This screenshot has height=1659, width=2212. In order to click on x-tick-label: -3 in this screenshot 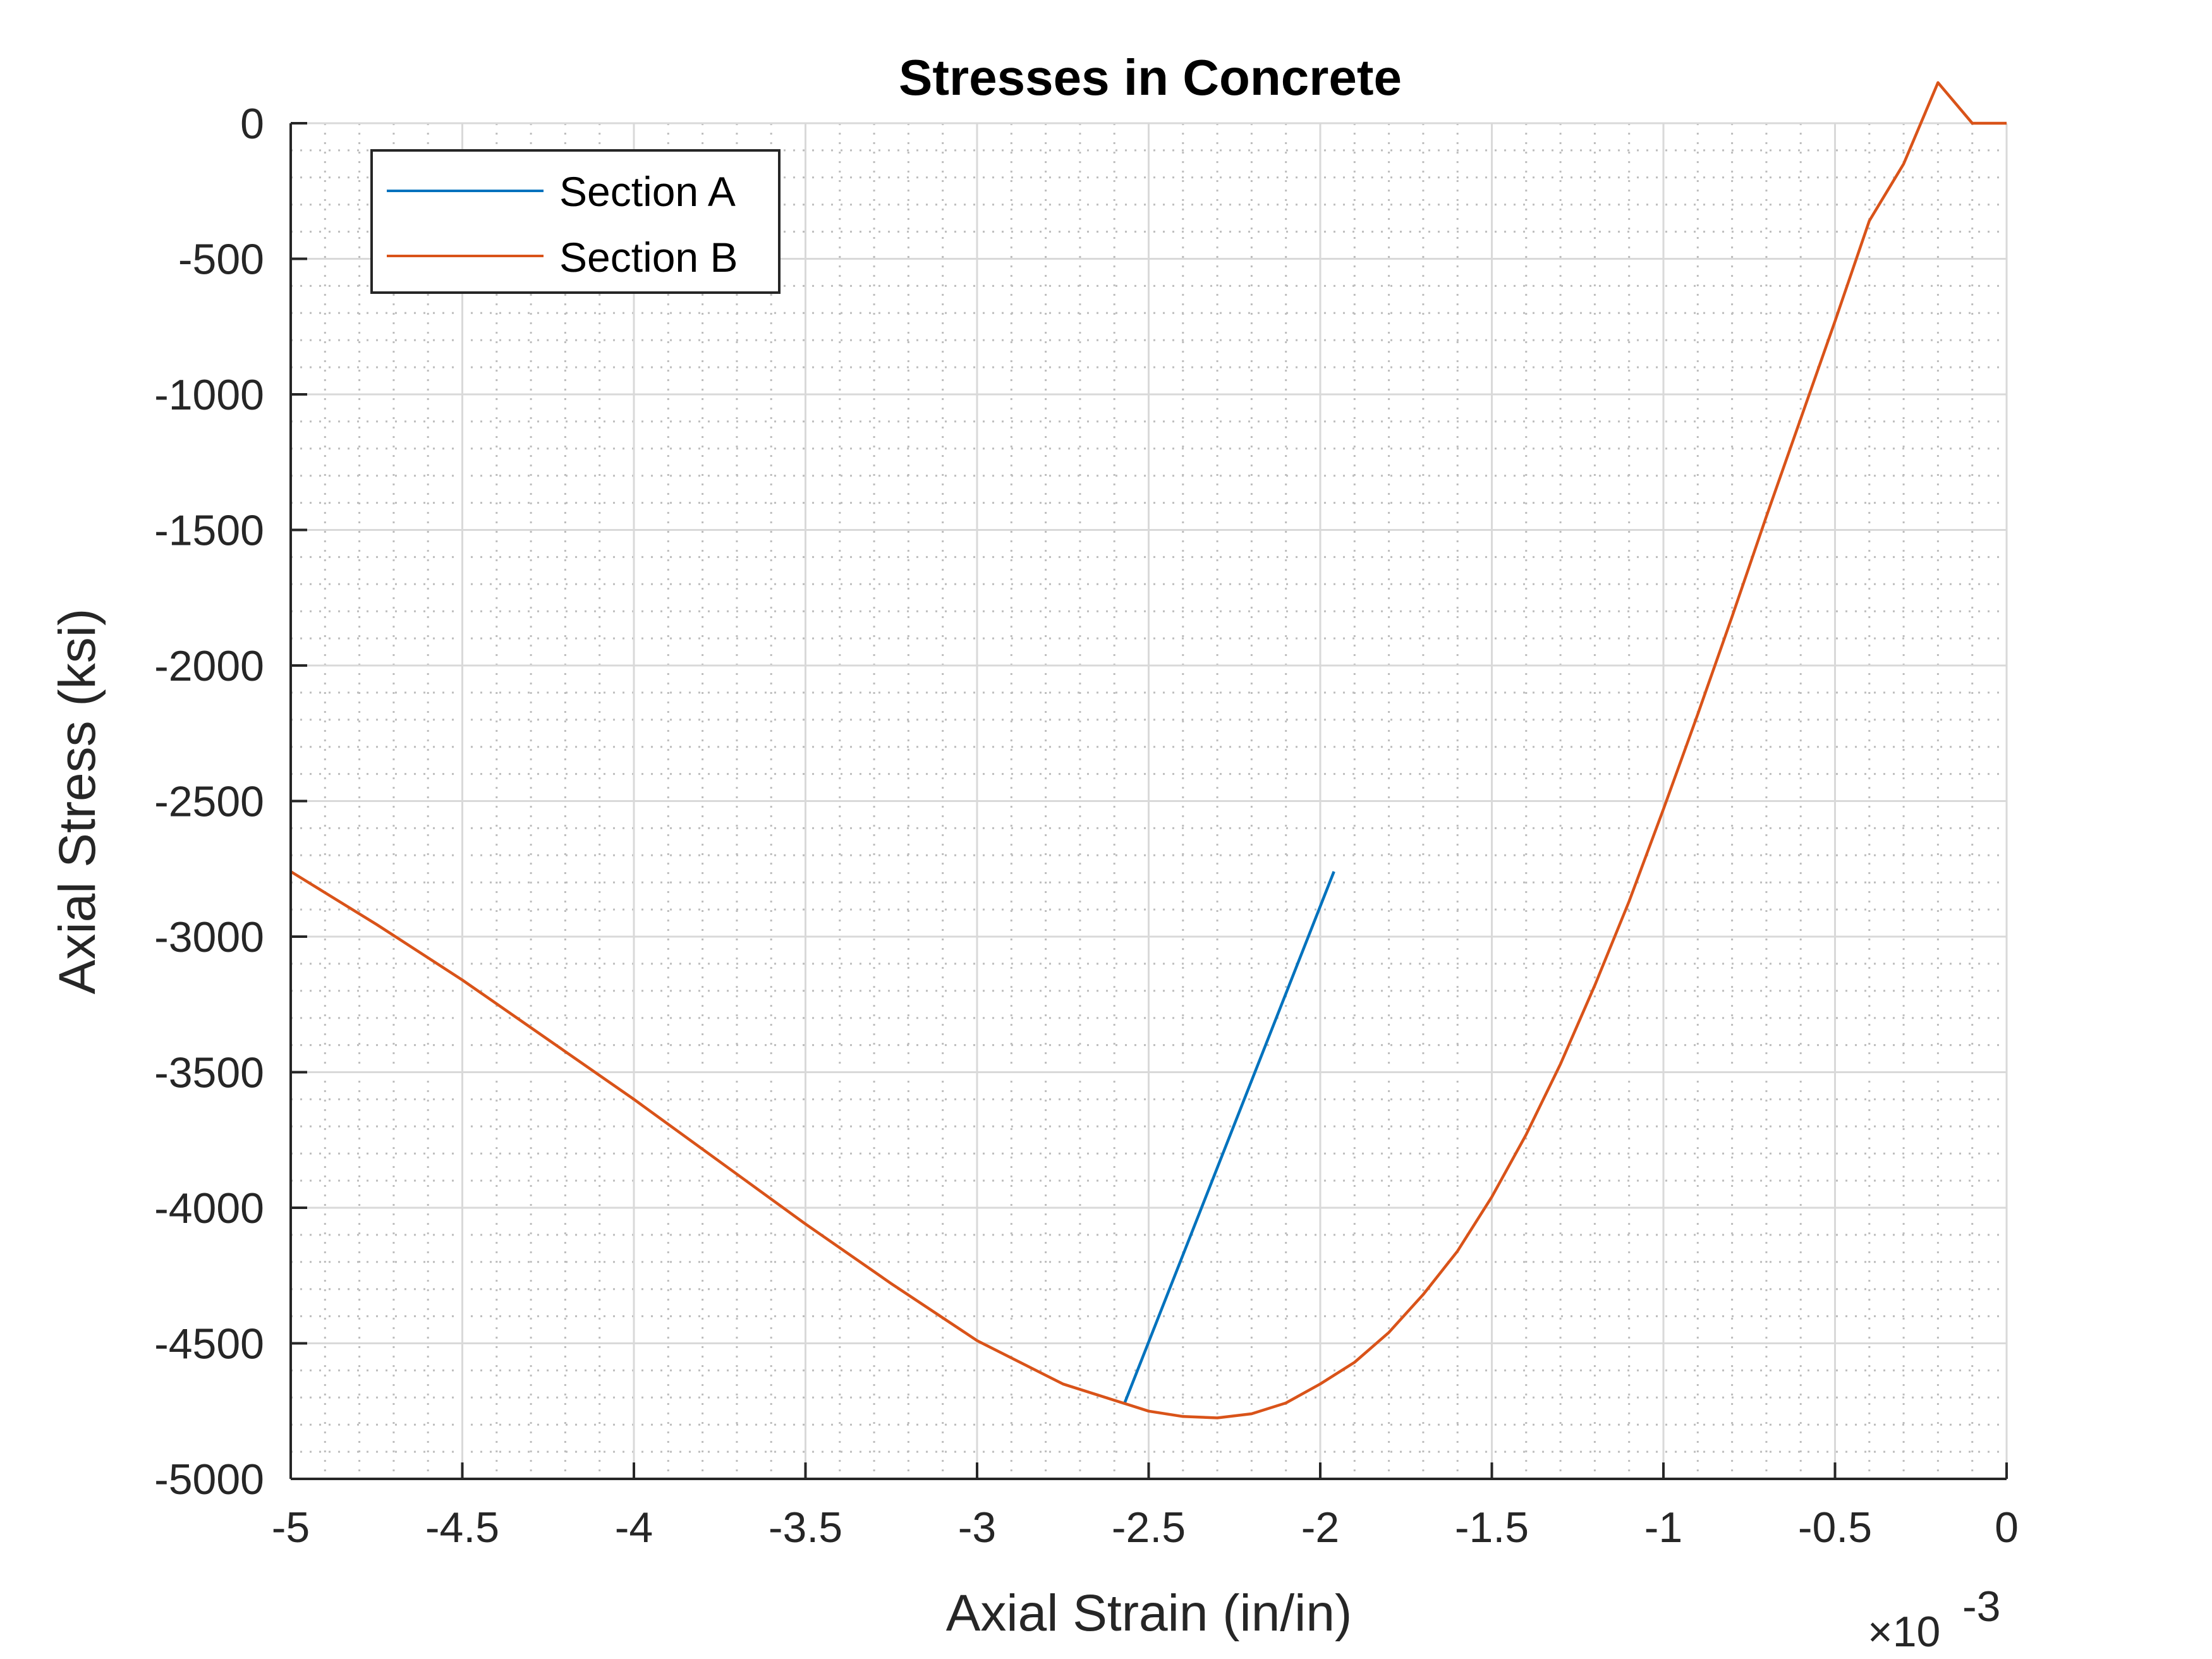, I will do `click(977, 1528)`.